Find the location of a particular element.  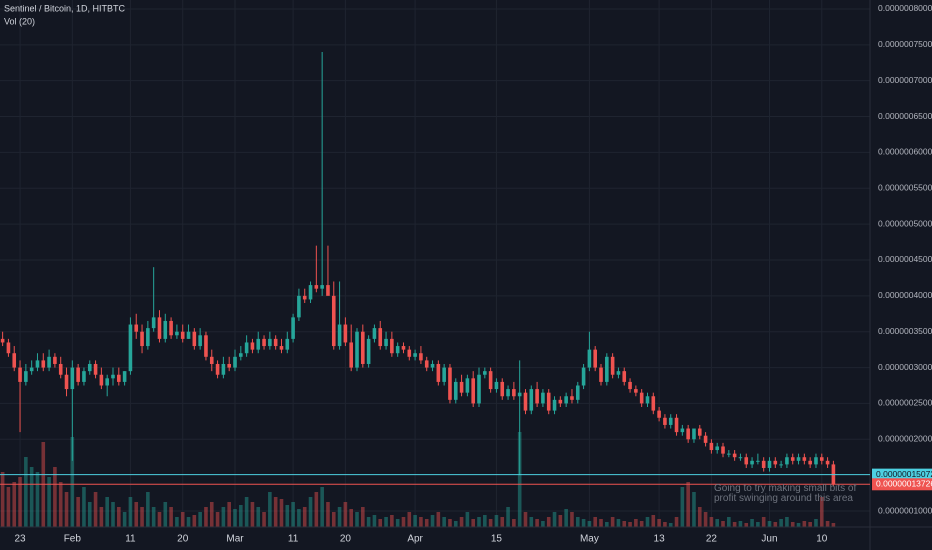

x-tick-label: 10 is located at coordinates (822, 539).